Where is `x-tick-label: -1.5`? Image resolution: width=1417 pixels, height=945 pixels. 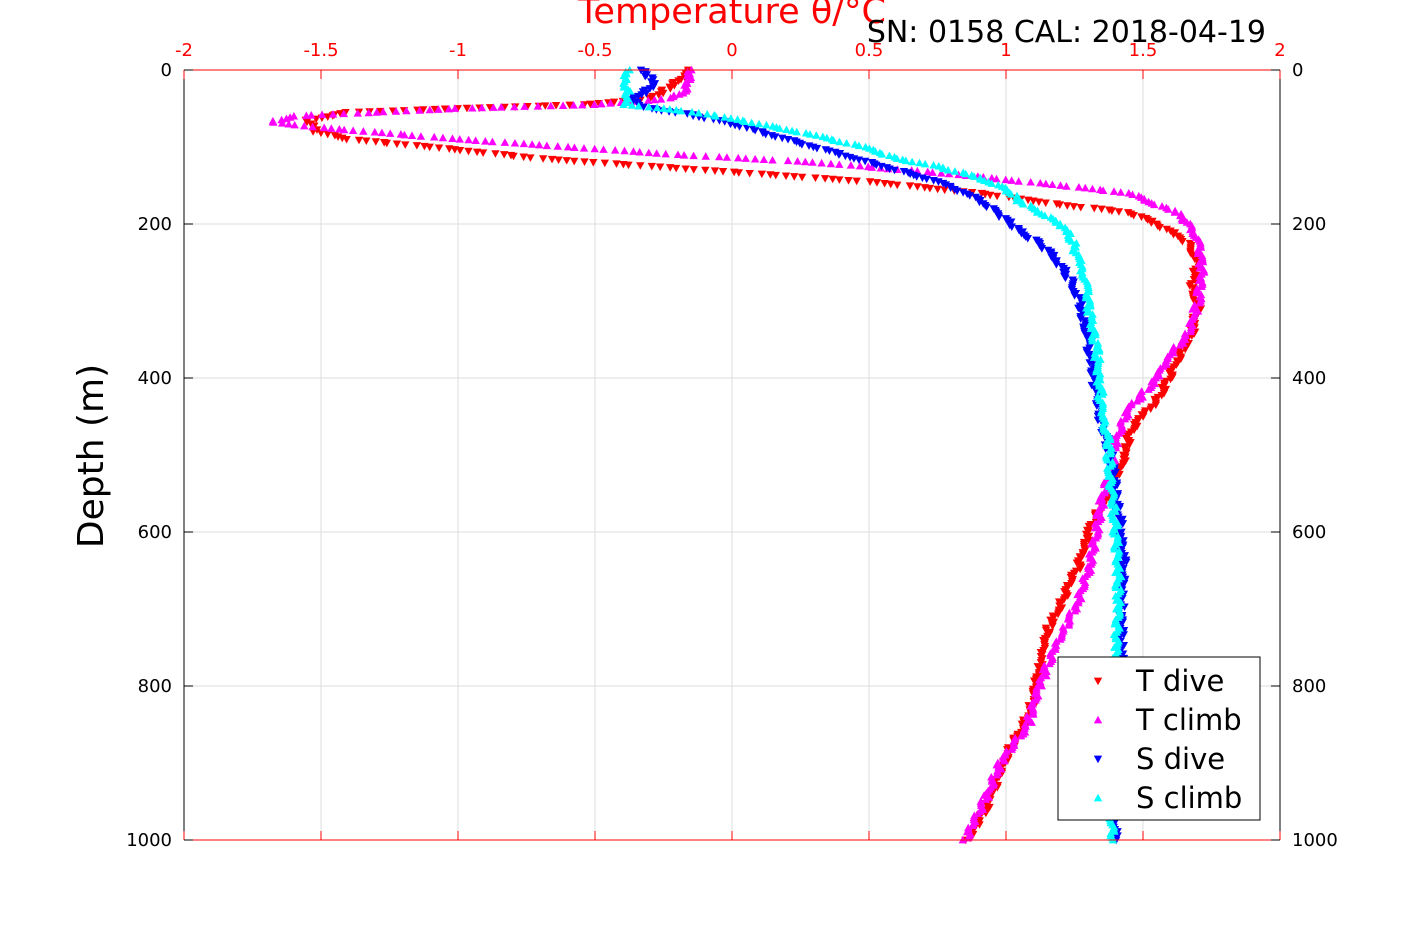 x-tick-label: -1.5 is located at coordinates (320, 50).